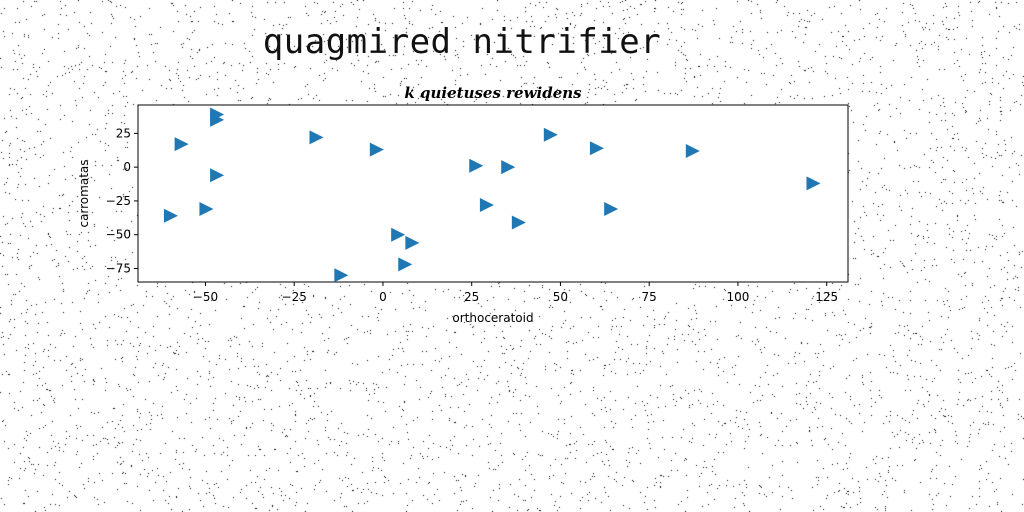 Image resolution: width=1024 pixels, height=512 pixels. What do you see at coordinates (737, 297) in the screenshot?
I see `x-tick-label: 100` at bounding box center [737, 297].